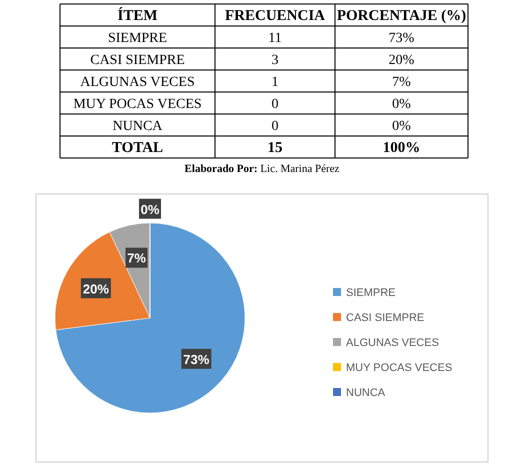 Image resolution: width=524 pixels, height=474 pixels. Describe the element at coordinates (138, 148) in the screenshot. I see `category-label: TOTAL` at that location.